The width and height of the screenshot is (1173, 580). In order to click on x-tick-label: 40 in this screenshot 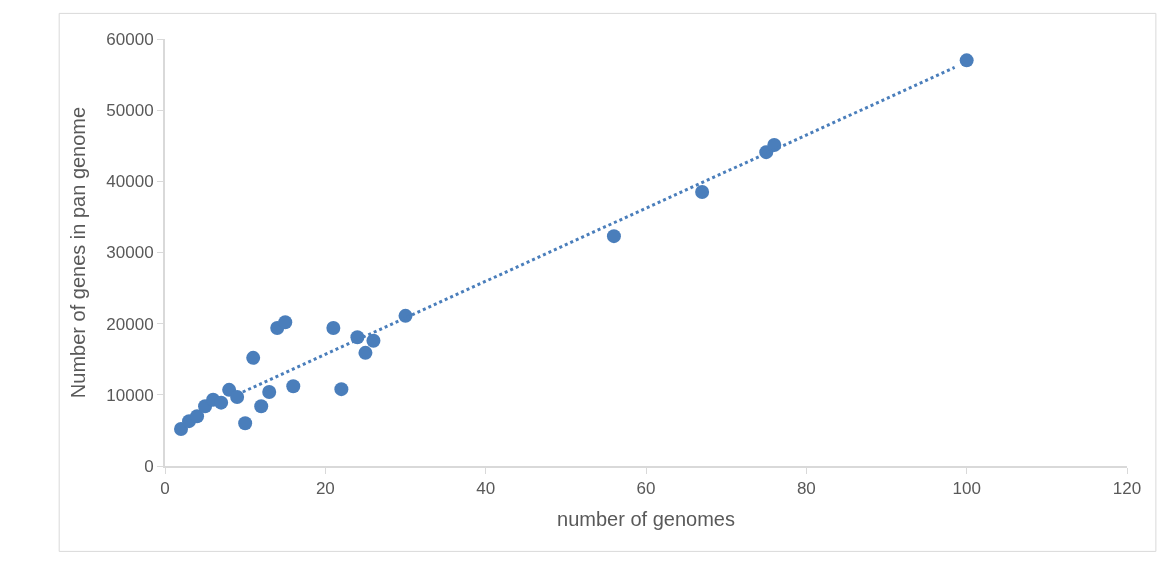, I will do `click(486, 489)`.